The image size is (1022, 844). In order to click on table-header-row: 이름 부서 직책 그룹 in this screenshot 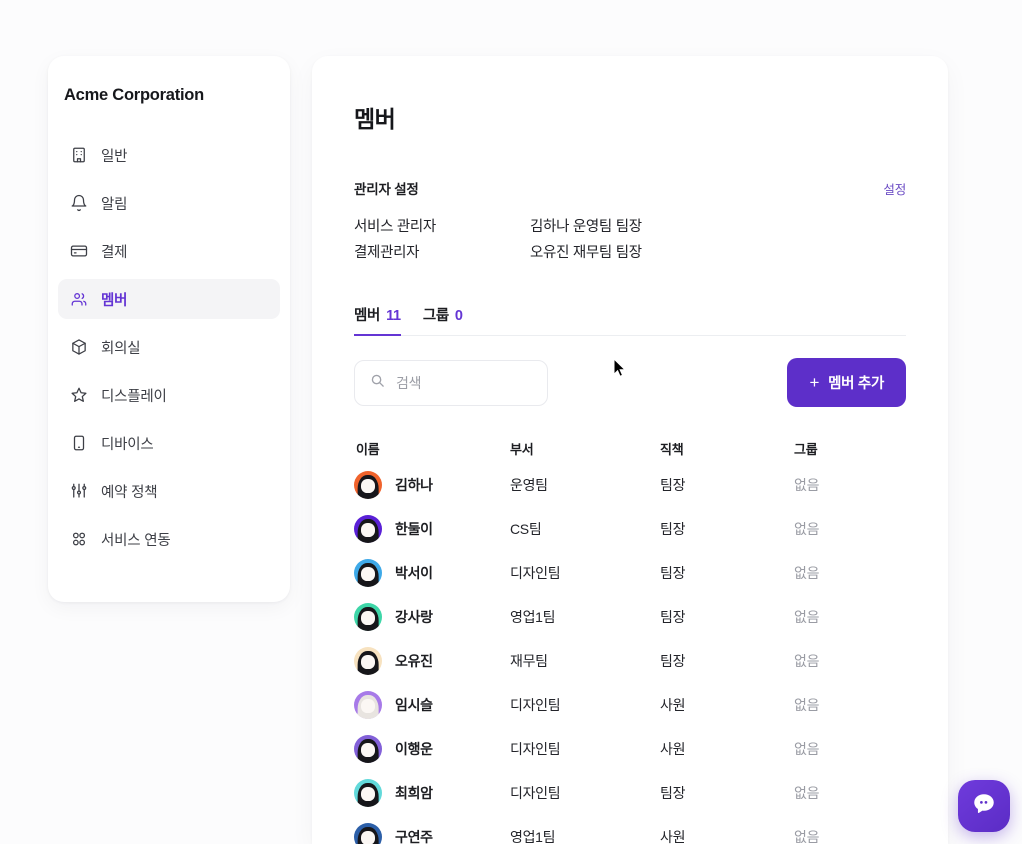, I will do `click(630, 448)`.